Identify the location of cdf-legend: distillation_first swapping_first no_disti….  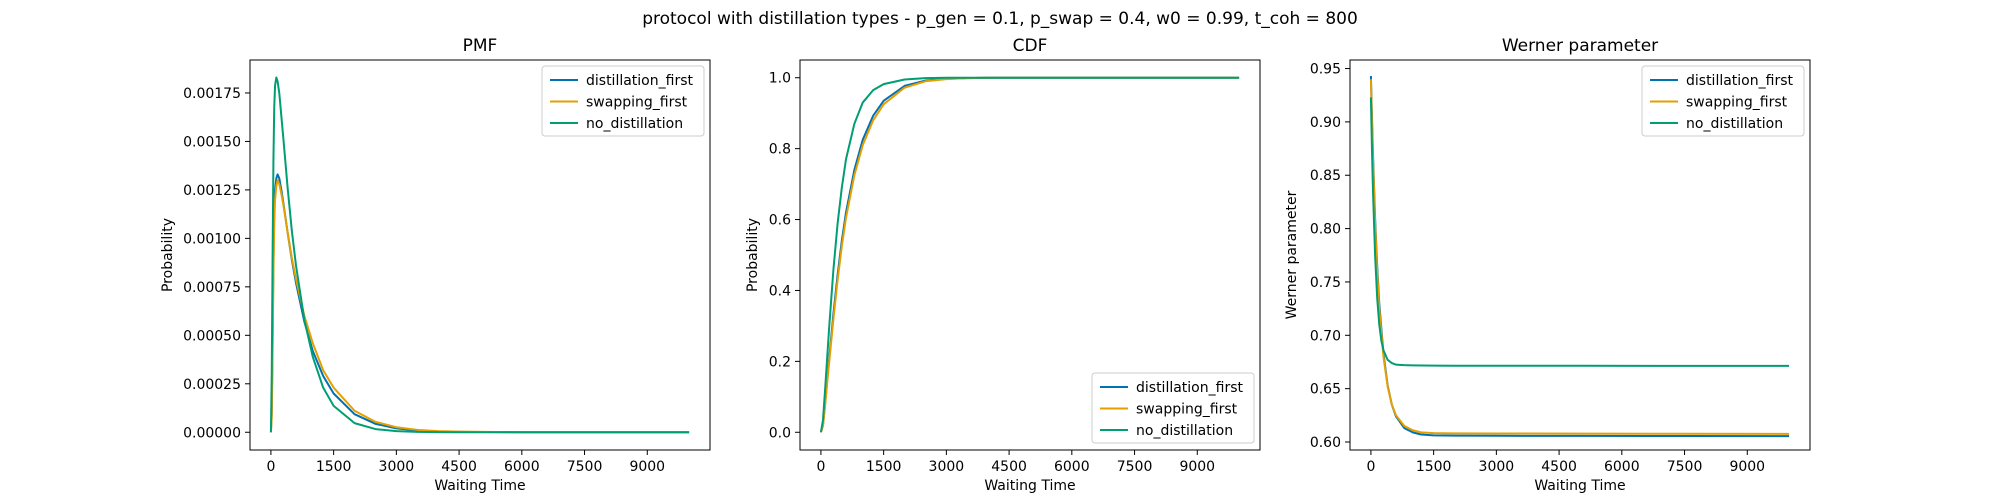
(1173, 408).